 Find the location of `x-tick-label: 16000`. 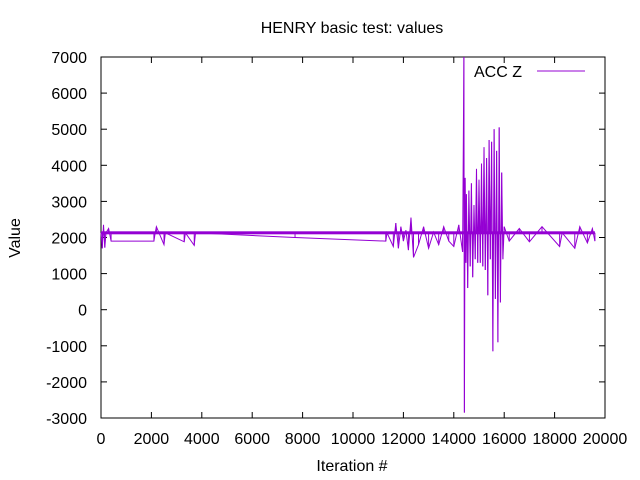

x-tick-label: 16000 is located at coordinates (504, 439).